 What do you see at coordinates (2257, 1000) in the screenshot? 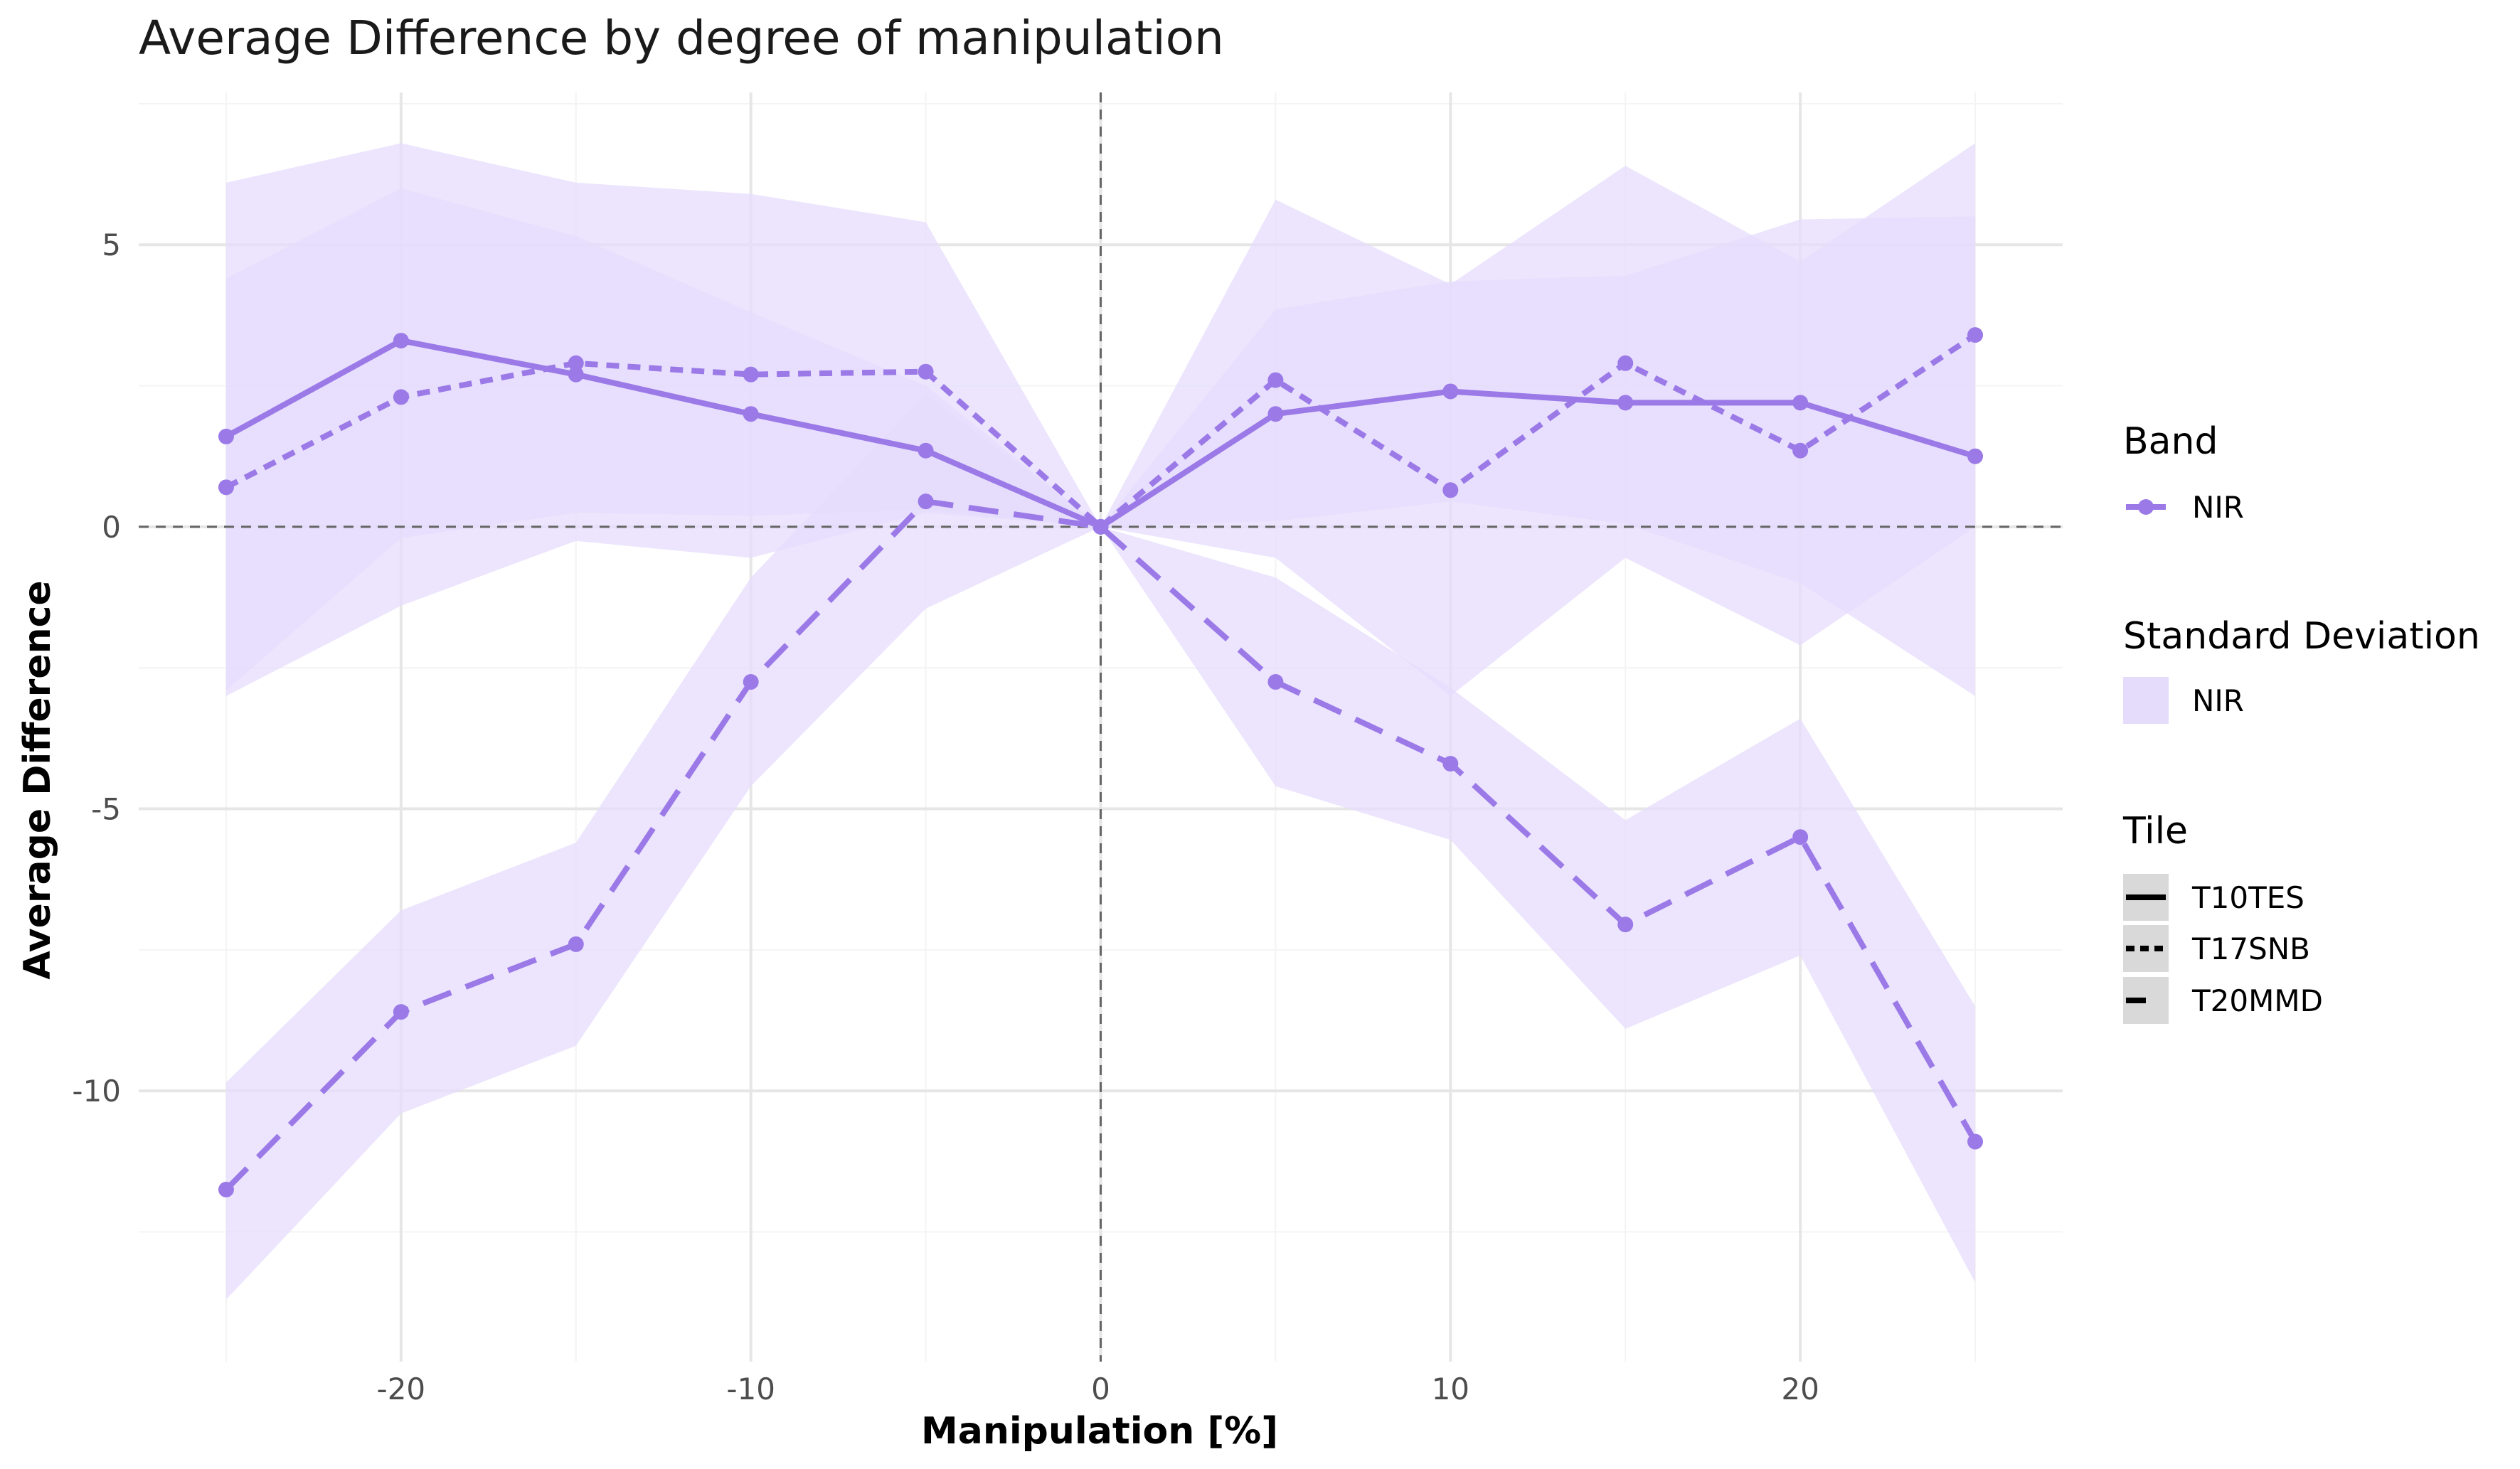
I see `legend-tile-label-3: T20MMD` at bounding box center [2257, 1000].